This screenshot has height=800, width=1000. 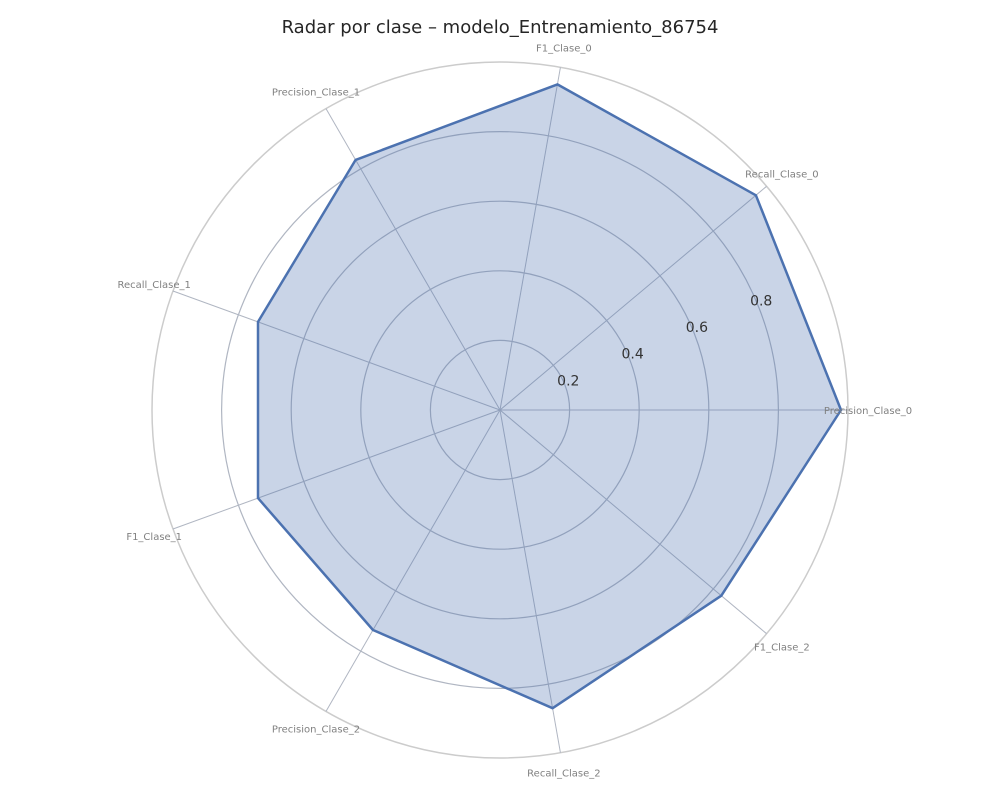 I want to click on category-label-2: F1_Clase_0, so click(x=564, y=49).